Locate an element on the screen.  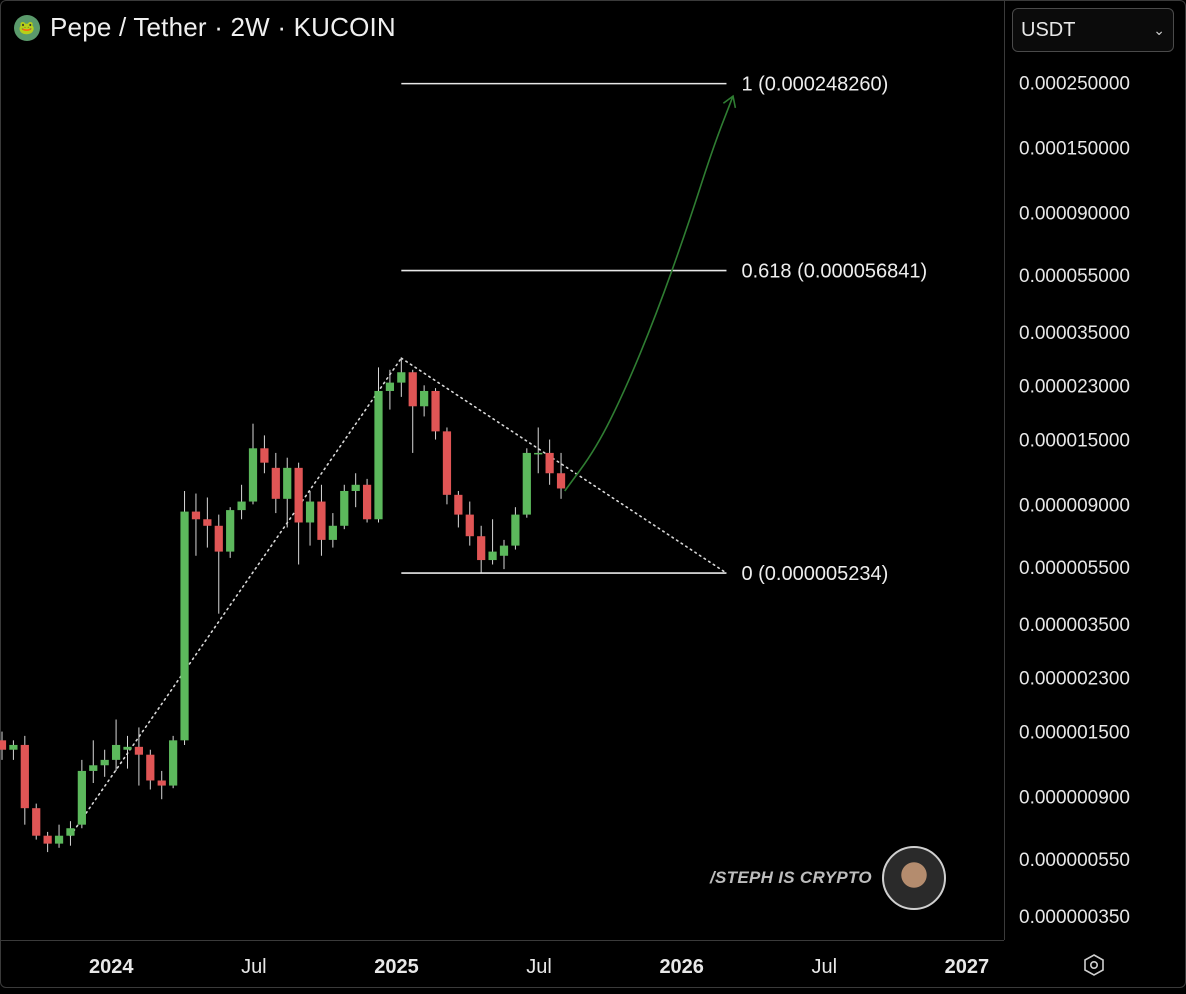
time-axis-labels: 2024 Jul 2025 Jul 2026 Jul 2027 is located at coordinates (539, 967).